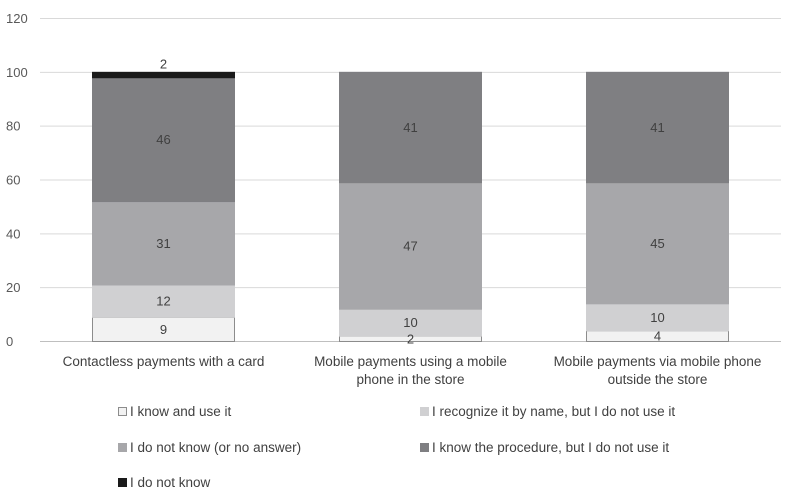 This screenshot has height=492, width=801. I want to click on y-tick-label: 0, so click(9, 341).